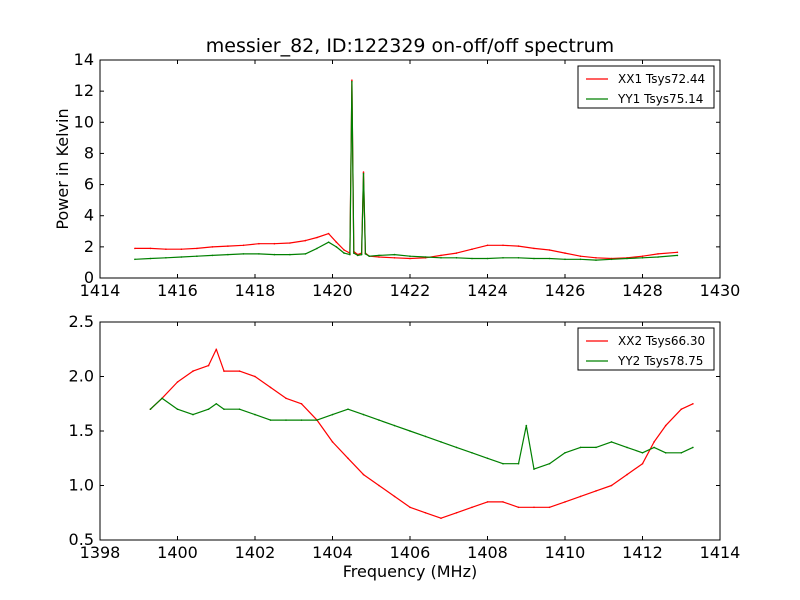 This screenshot has height=600, width=800. I want to click on y-tick-label: 2.5, so click(81, 321).